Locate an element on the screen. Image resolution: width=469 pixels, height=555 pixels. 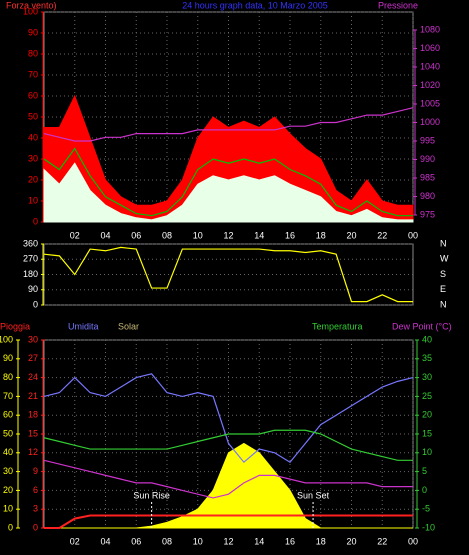
y3-tick-label: 24 is located at coordinates (33, 377).